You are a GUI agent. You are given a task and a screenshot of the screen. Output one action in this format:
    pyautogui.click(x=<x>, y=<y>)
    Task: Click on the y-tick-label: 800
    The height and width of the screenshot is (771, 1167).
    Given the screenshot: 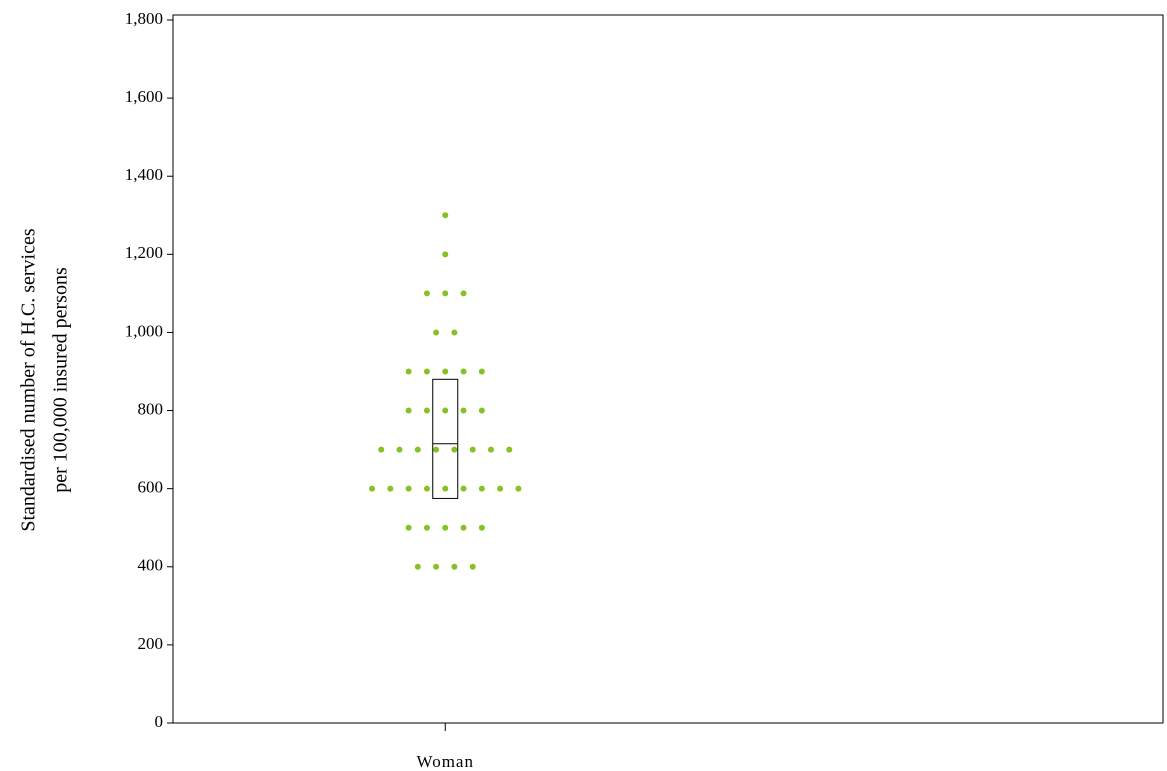 What is the action you would take?
    pyautogui.click(x=151, y=408)
    